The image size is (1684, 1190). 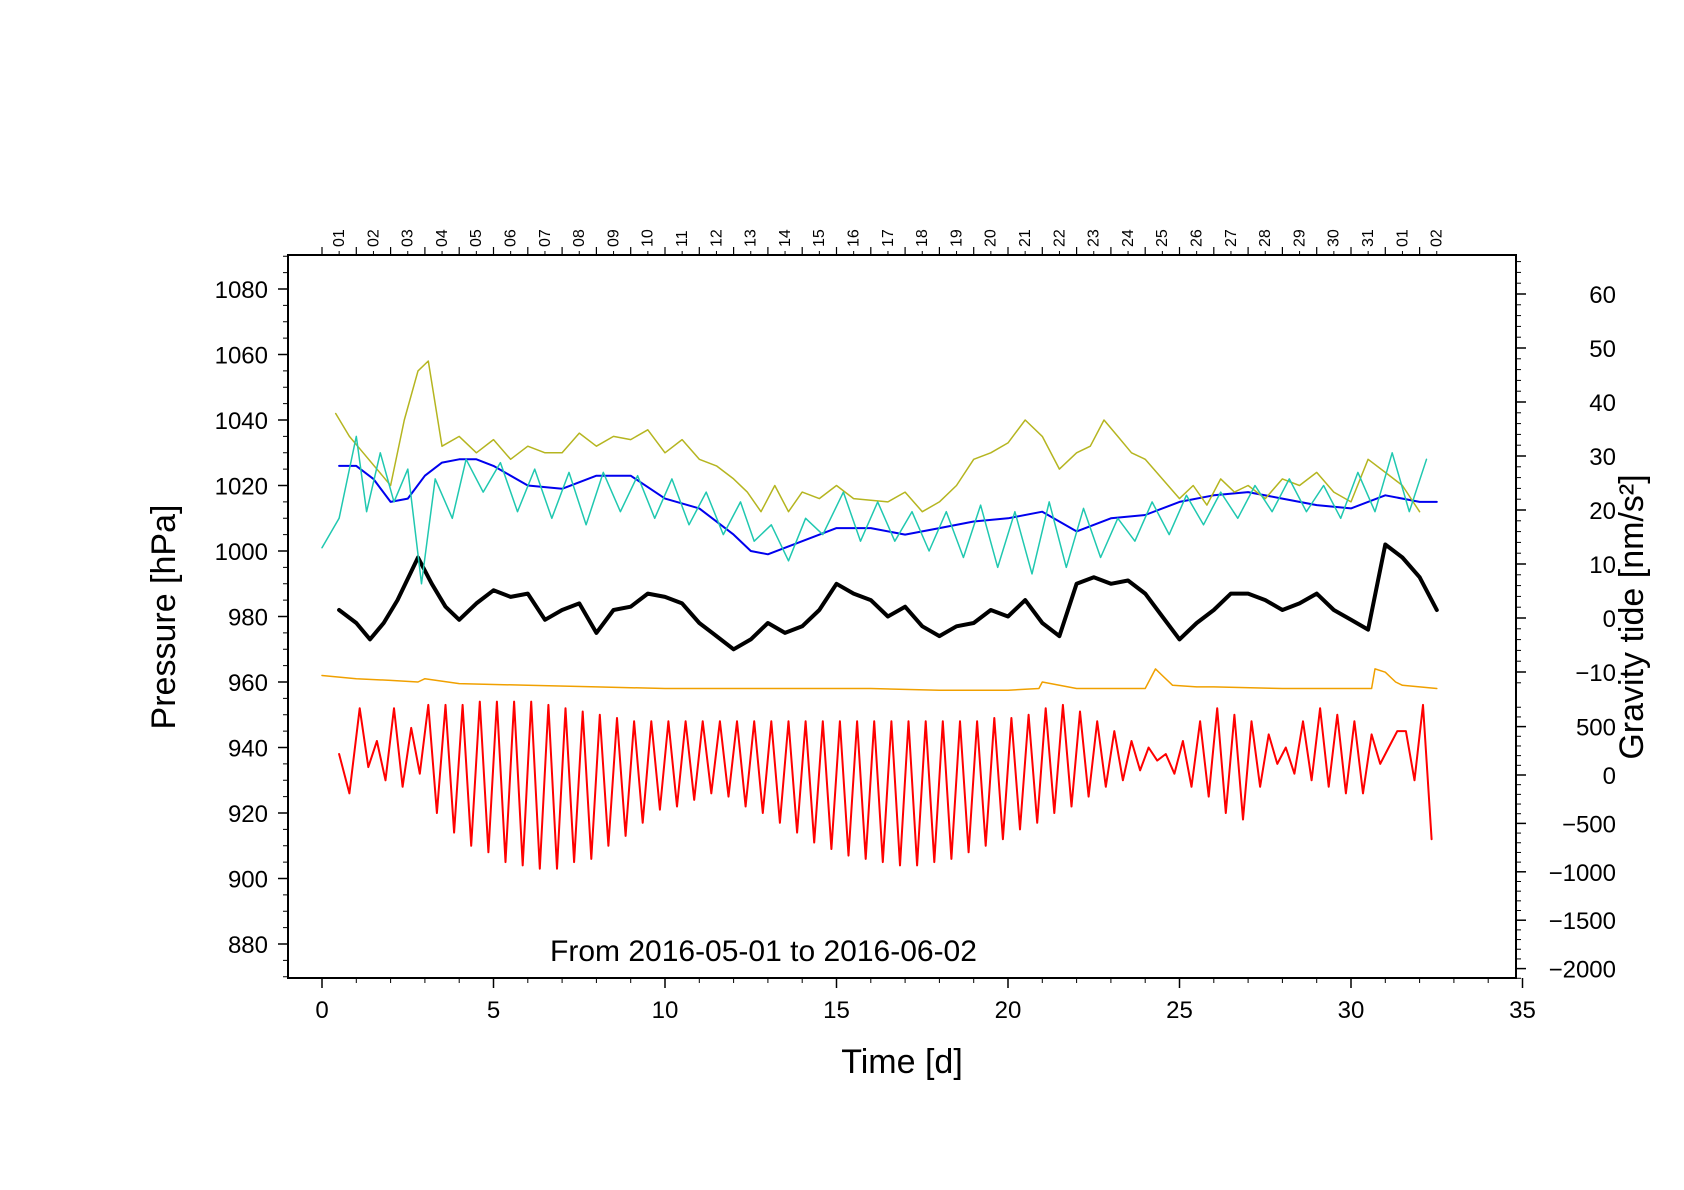 What do you see at coordinates (1094, 238) in the screenshot?
I see `top-day-label: 23` at bounding box center [1094, 238].